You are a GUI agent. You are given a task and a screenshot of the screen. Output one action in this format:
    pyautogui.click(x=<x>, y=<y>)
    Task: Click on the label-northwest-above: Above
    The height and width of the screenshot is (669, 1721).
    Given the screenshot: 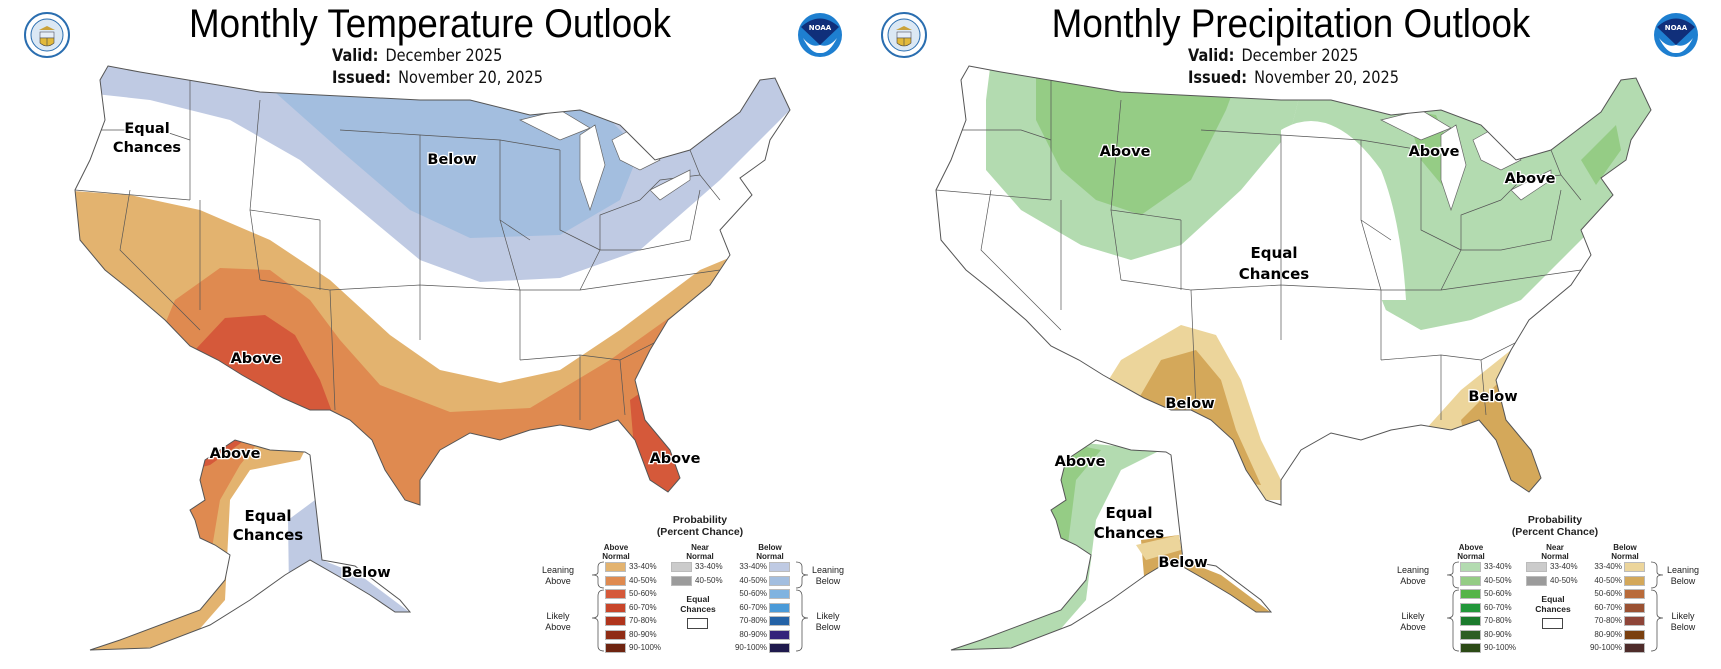 What is the action you would take?
    pyautogui.click(x=1125, y=152)
    